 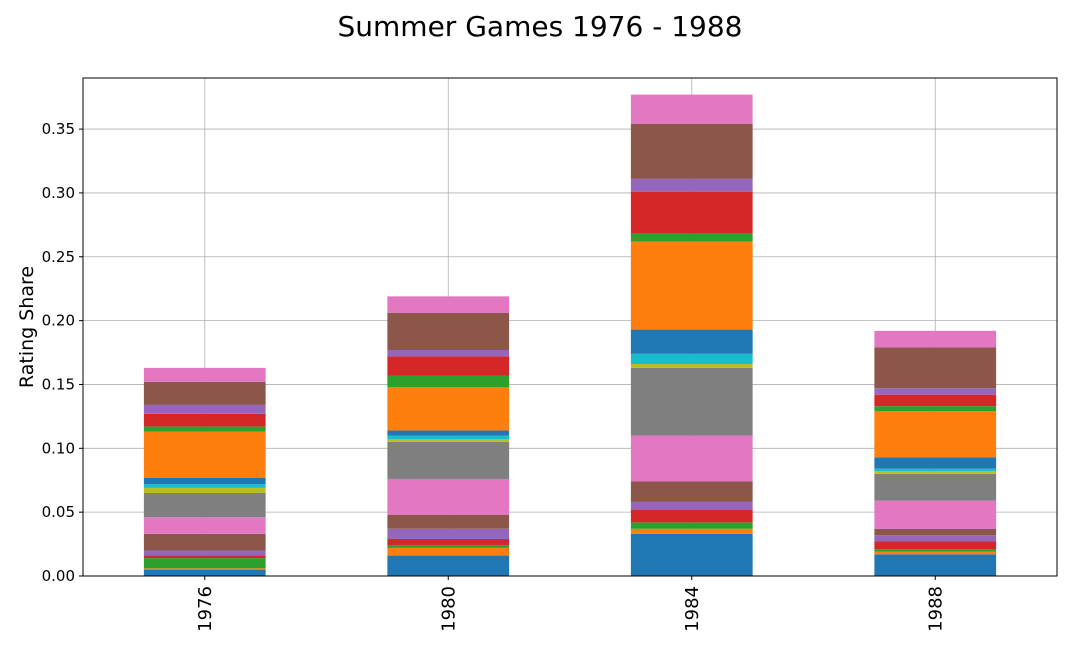 I want to click on y-axis-ticks: 0.00 0.05 0.10 0.15 0.20 0.25 0.30 0.35, so click(x=62, y=352).